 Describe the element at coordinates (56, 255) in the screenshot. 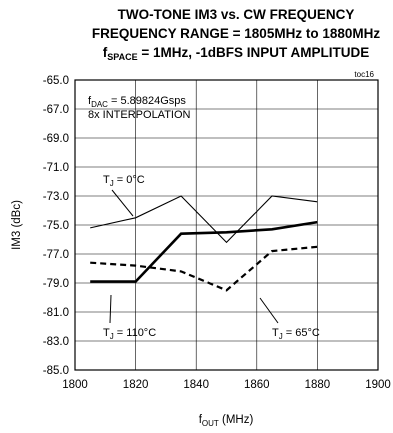

I see `y-tick-label: -77.0` at that location.